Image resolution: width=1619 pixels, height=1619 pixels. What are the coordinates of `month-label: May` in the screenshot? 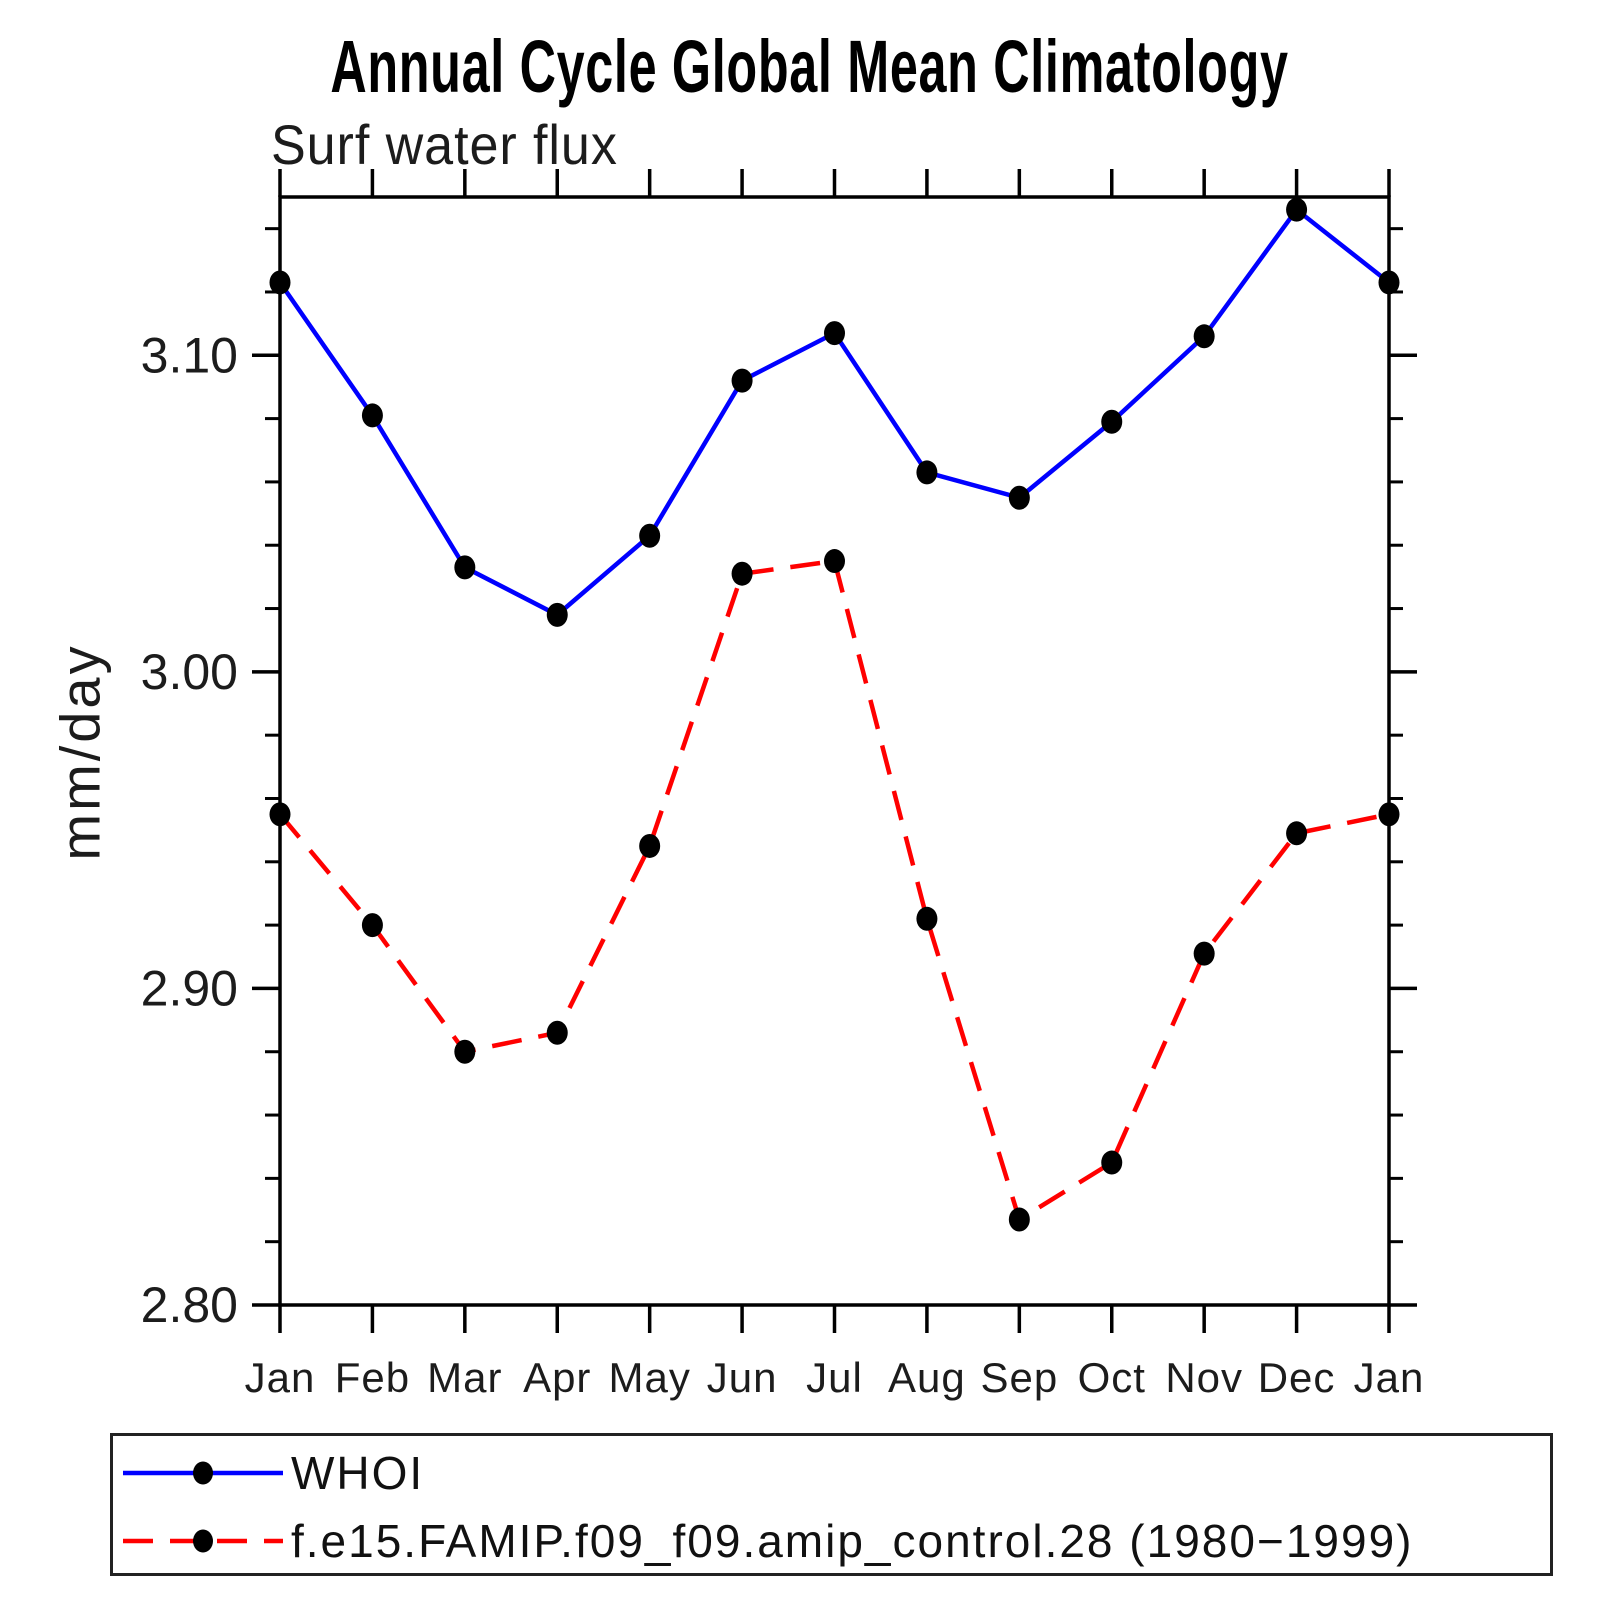 It's located at (649, 1377).